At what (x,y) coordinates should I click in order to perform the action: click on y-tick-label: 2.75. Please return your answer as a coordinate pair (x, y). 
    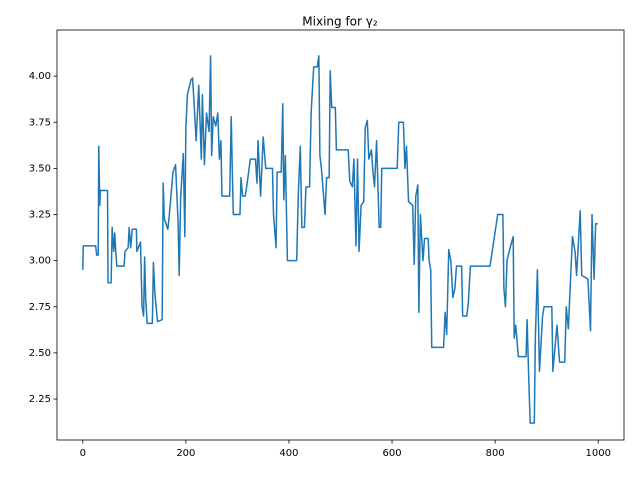
    Looking at the image, I should click on (40, 307).